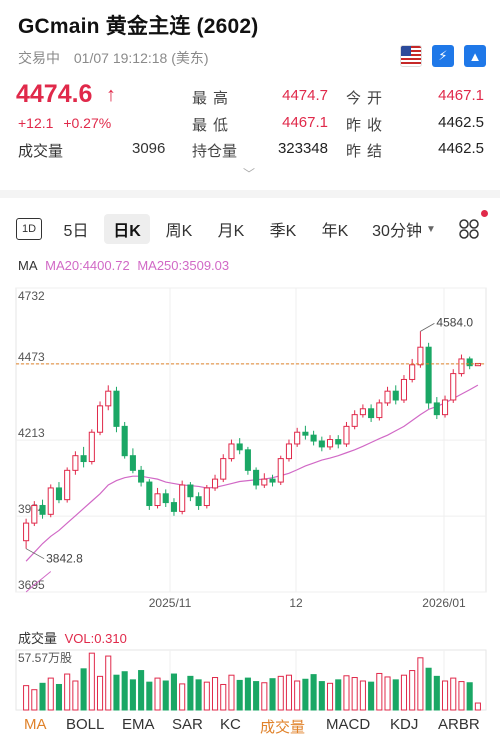 Image resolution: width=500 pixels, height=752 pixels. I want to click on us-flag-icon, so click(411, 56).